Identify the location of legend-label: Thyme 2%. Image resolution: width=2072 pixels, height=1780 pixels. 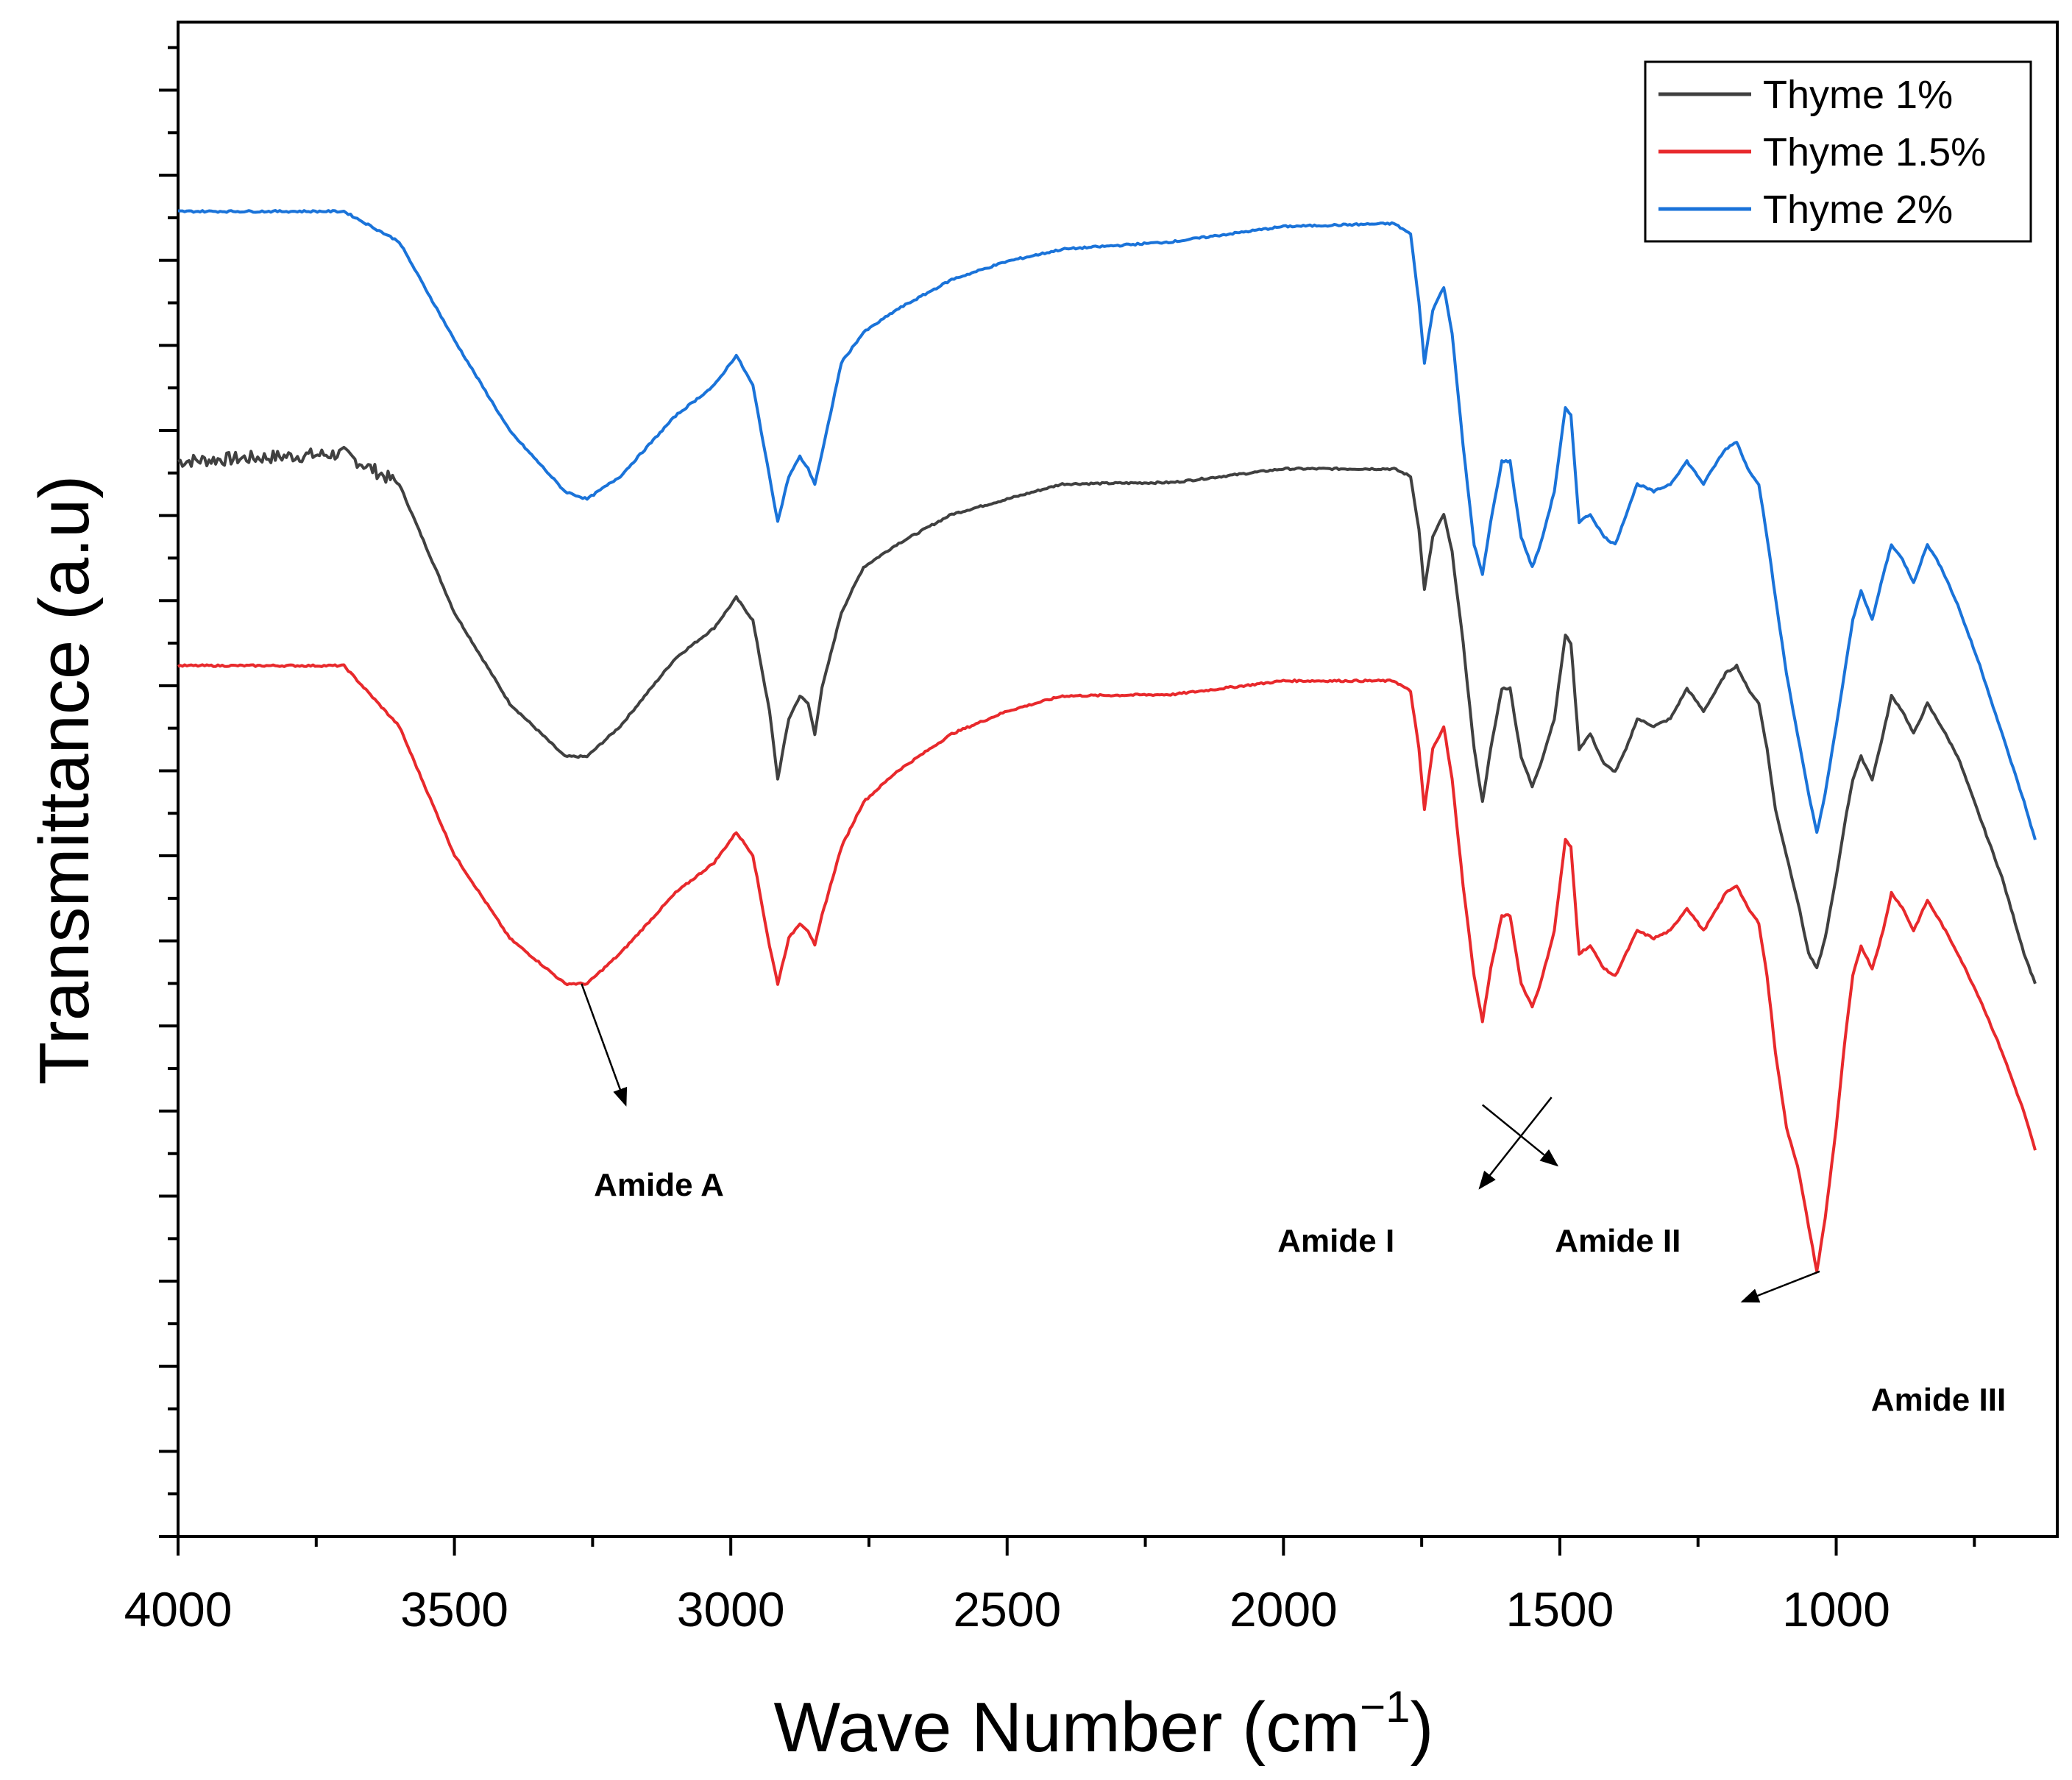
(1858, 210).